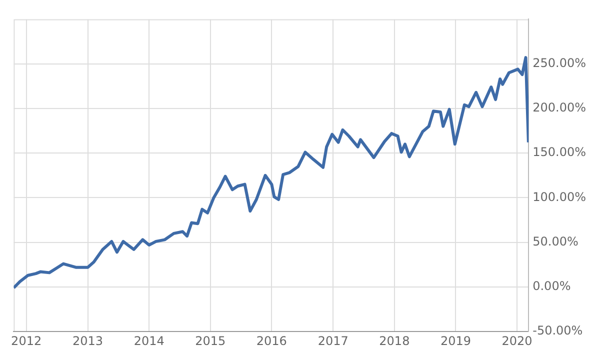 The height and width of the screenshot is (360, 600). Describe the element at coordinates (555, 241) in the screenshot. I see `y-tick-label: 50.00%` at that location.